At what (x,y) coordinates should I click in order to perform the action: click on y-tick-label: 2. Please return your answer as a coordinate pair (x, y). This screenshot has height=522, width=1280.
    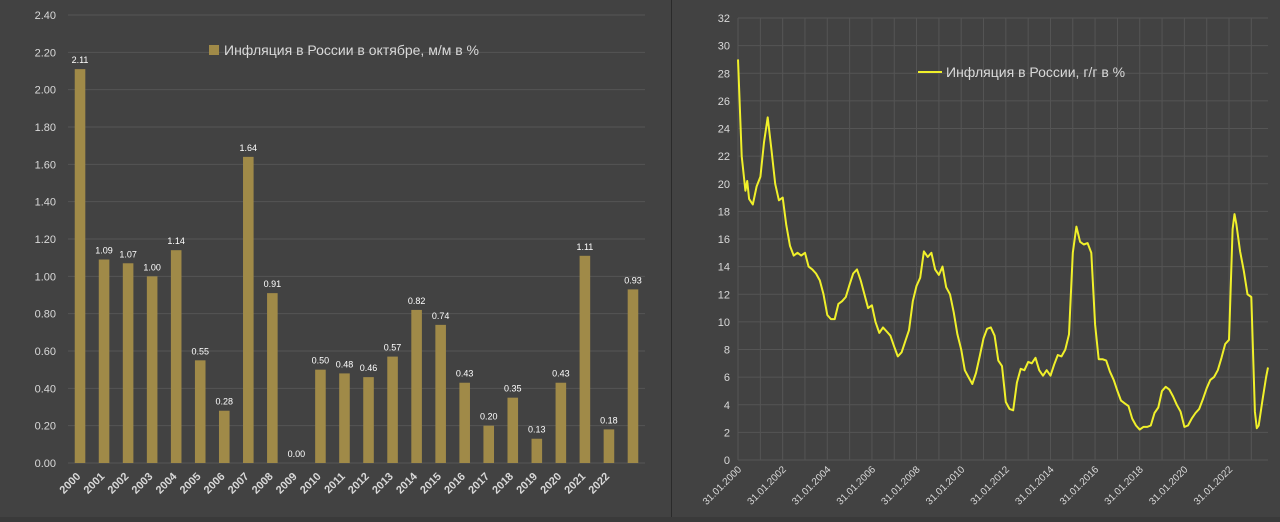
    Looking at the image, I should click on (727, 433).